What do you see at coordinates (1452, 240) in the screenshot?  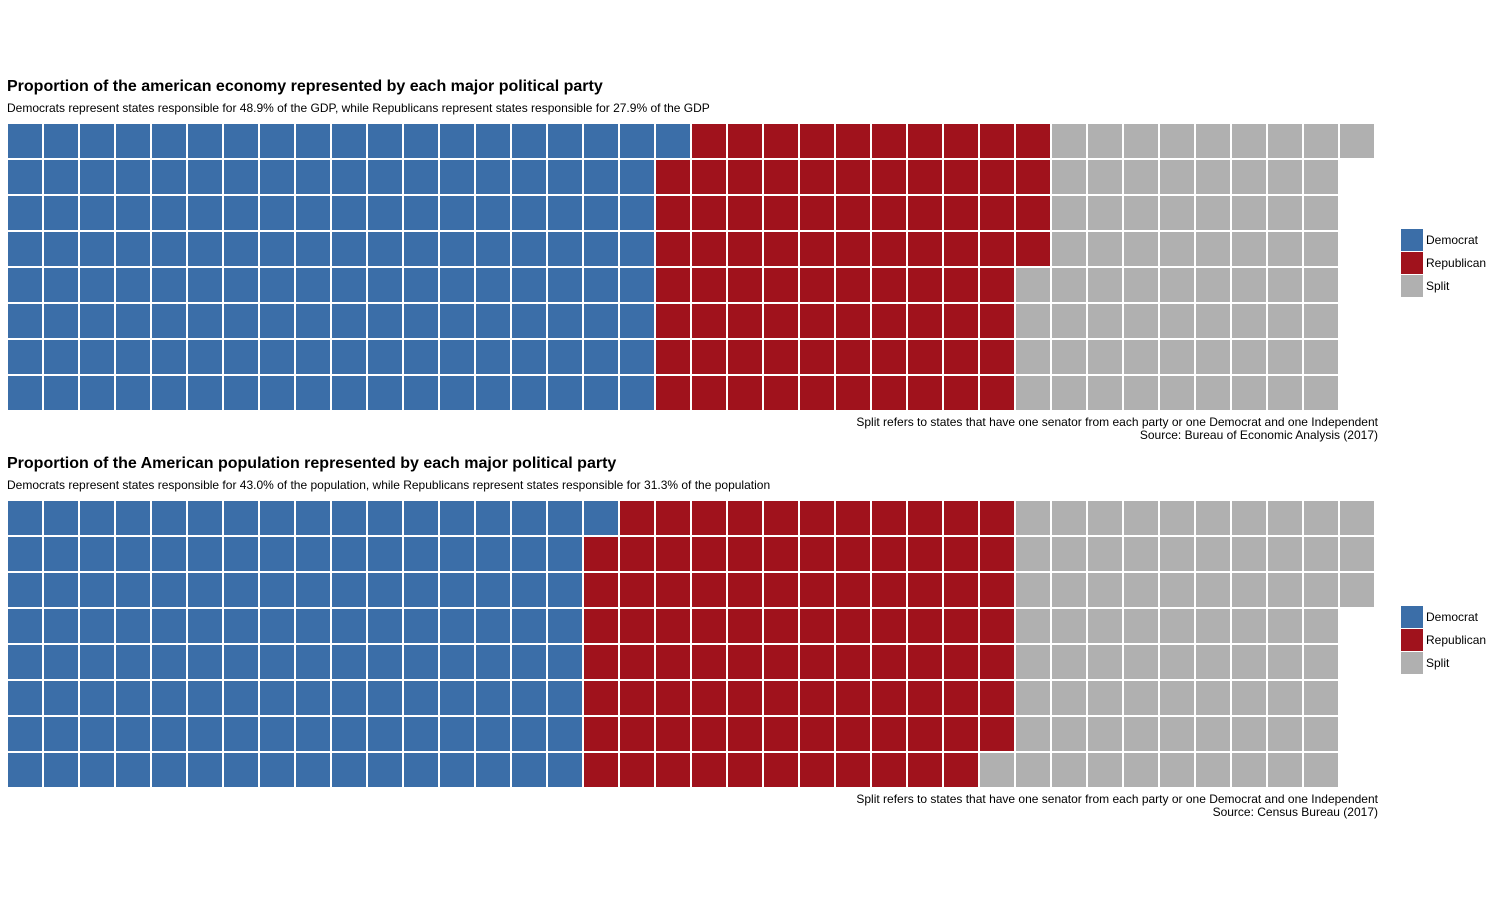 I see `legend-label-democrat: Democrat` at bounding box center [1452, 240].